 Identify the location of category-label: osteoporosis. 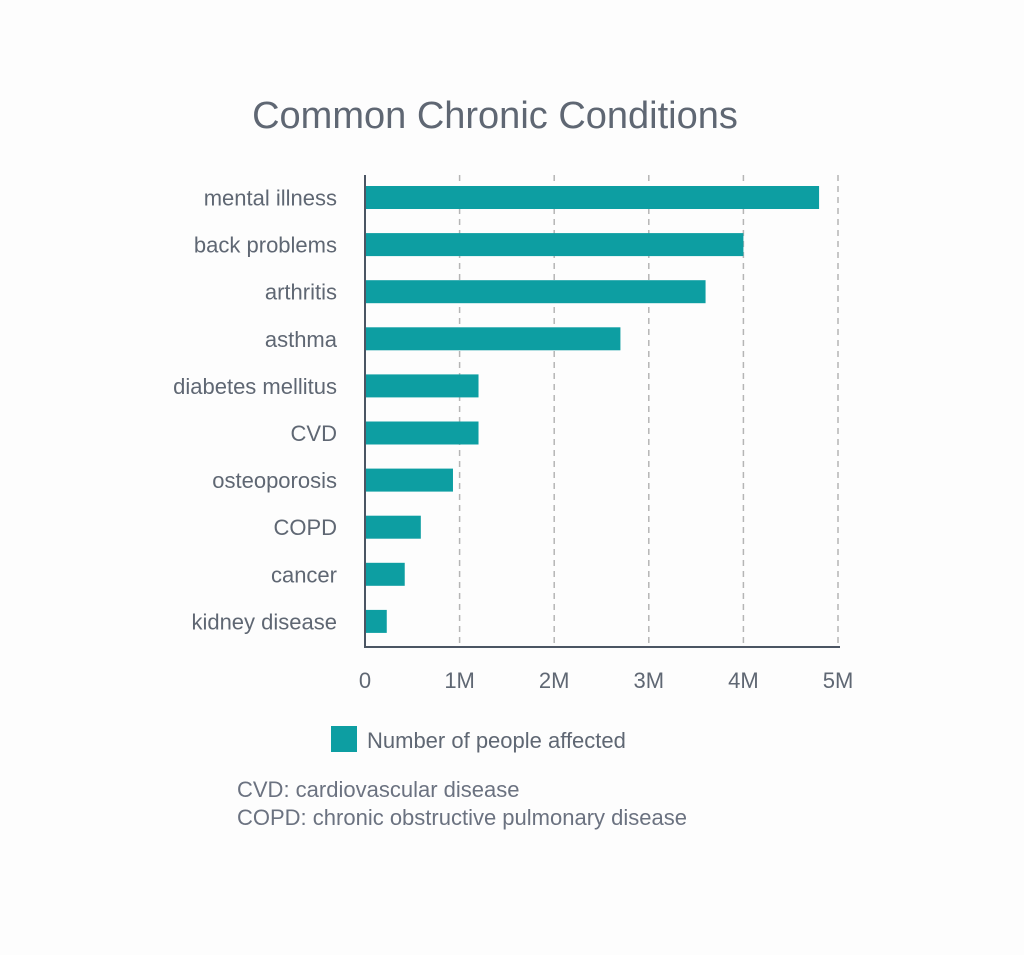
(274, 480).